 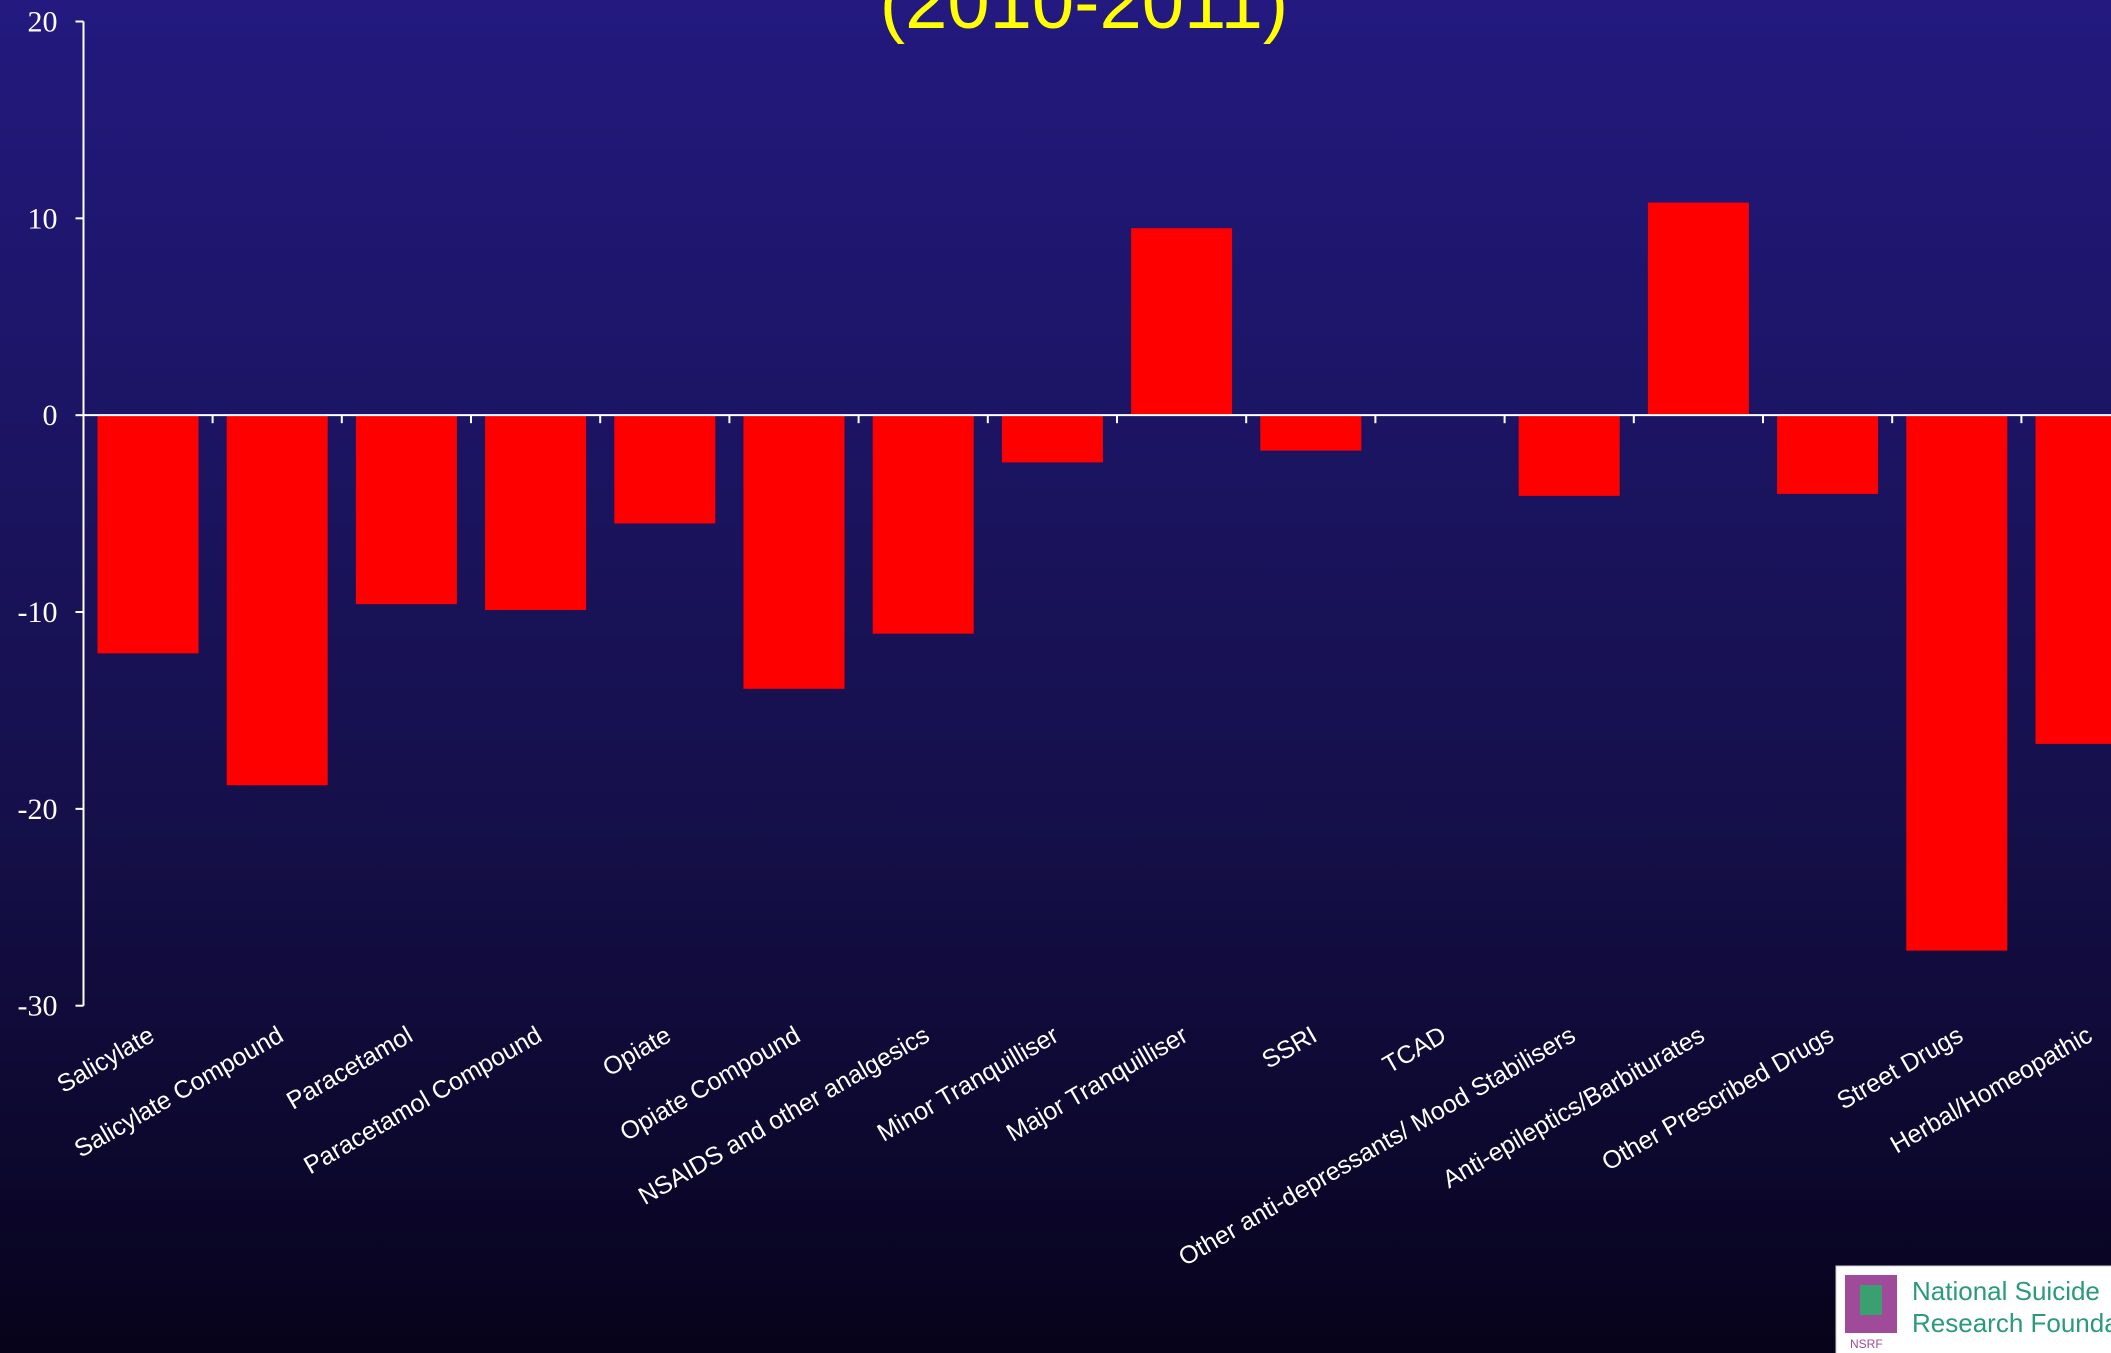 I want to click on logo-abbr: NSRF, so click(x=1866, y=1344).